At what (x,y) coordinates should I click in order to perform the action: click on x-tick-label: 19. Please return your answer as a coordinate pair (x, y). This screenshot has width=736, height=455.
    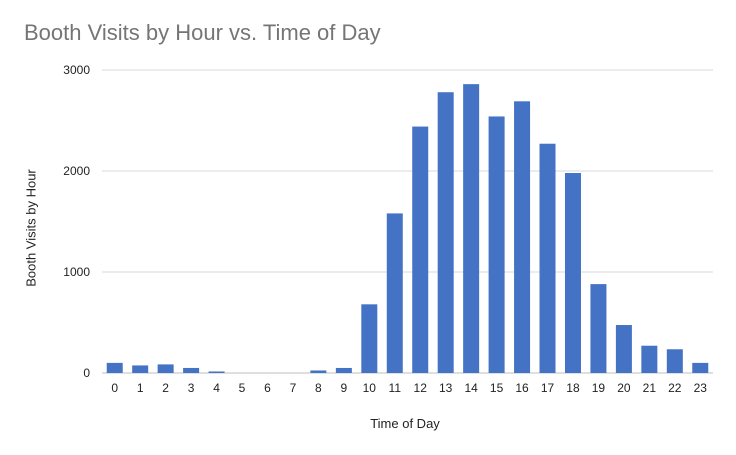
    Looking at the image, I should click on (599, 388).